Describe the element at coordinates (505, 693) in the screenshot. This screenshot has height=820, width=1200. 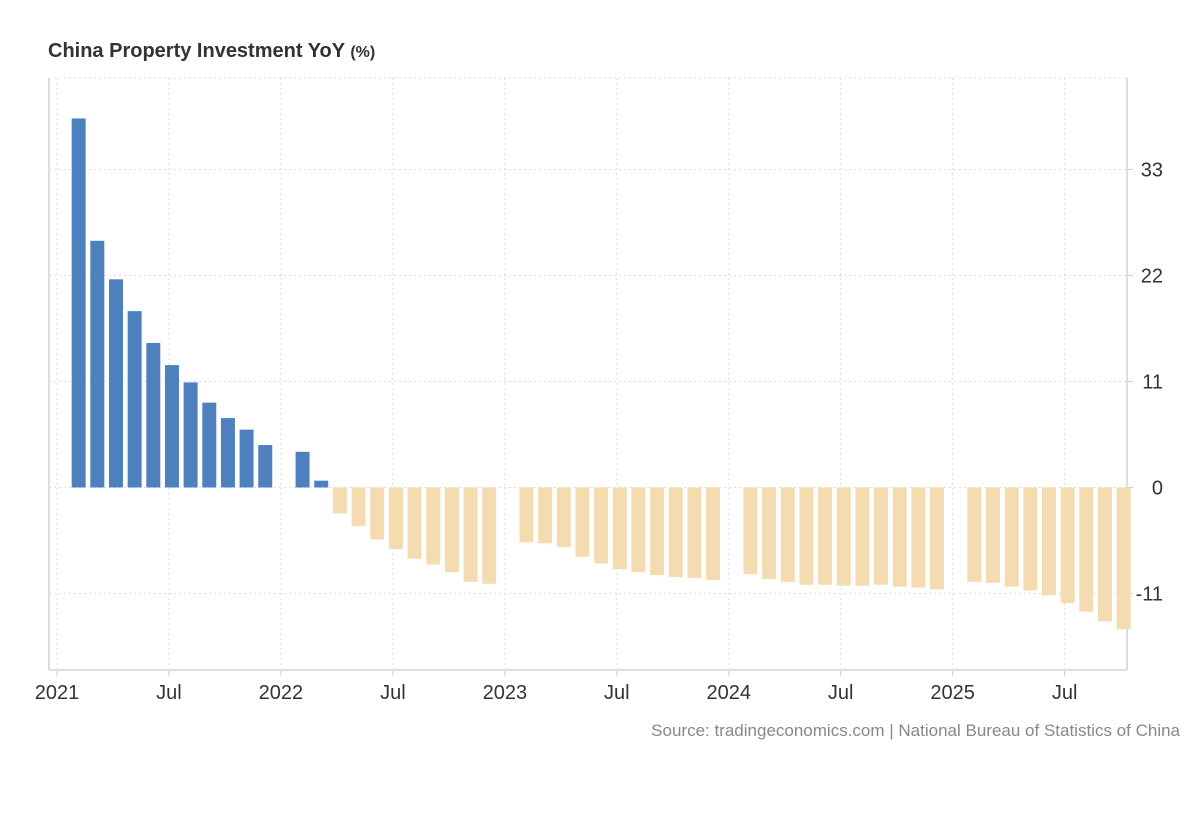
I see `x-tick-label: 2023` at that location.